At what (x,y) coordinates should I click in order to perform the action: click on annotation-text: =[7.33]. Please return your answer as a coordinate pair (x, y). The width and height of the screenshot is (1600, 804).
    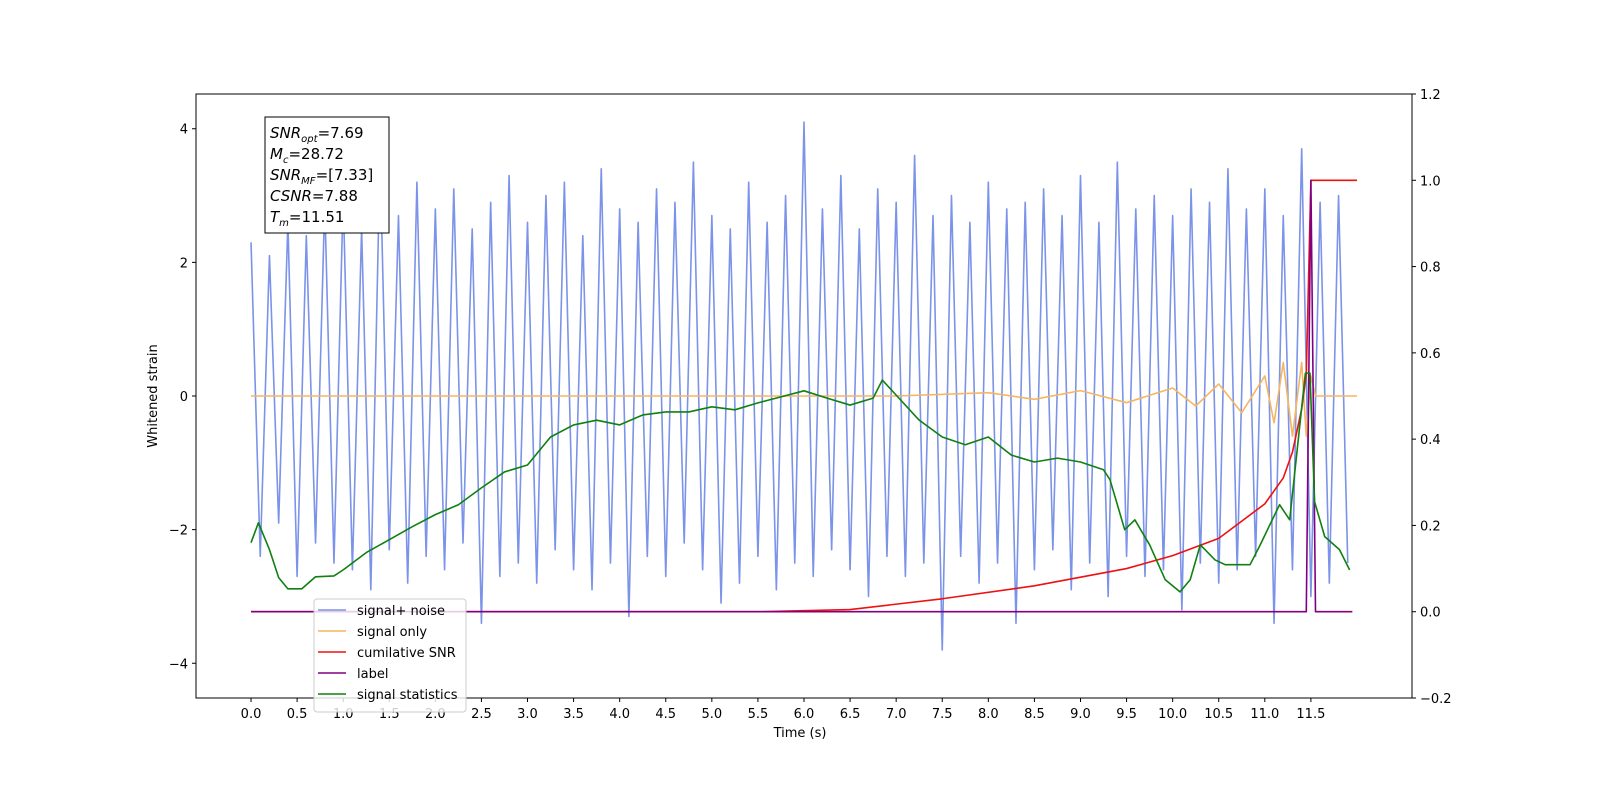
    Looking at the image, I should click on (345, 175).